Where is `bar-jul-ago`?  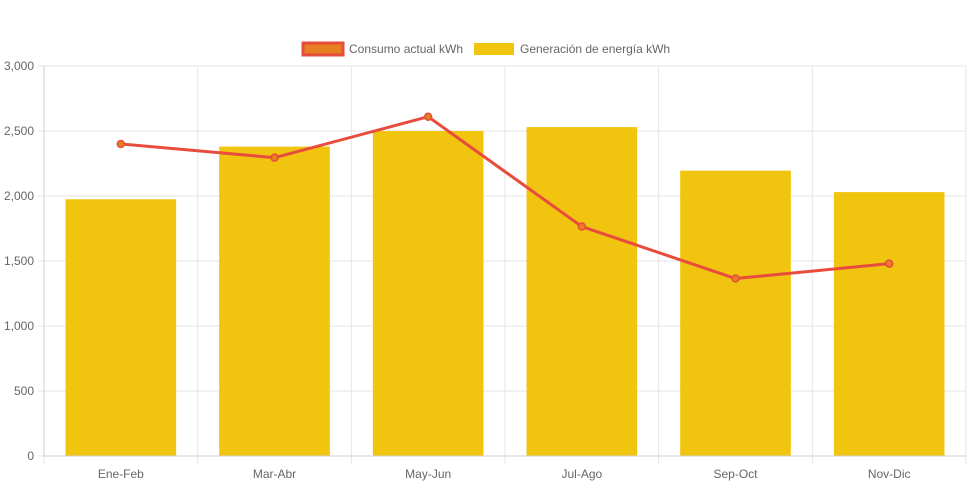
bar-jul-ago is located at coordinates (582, 291).